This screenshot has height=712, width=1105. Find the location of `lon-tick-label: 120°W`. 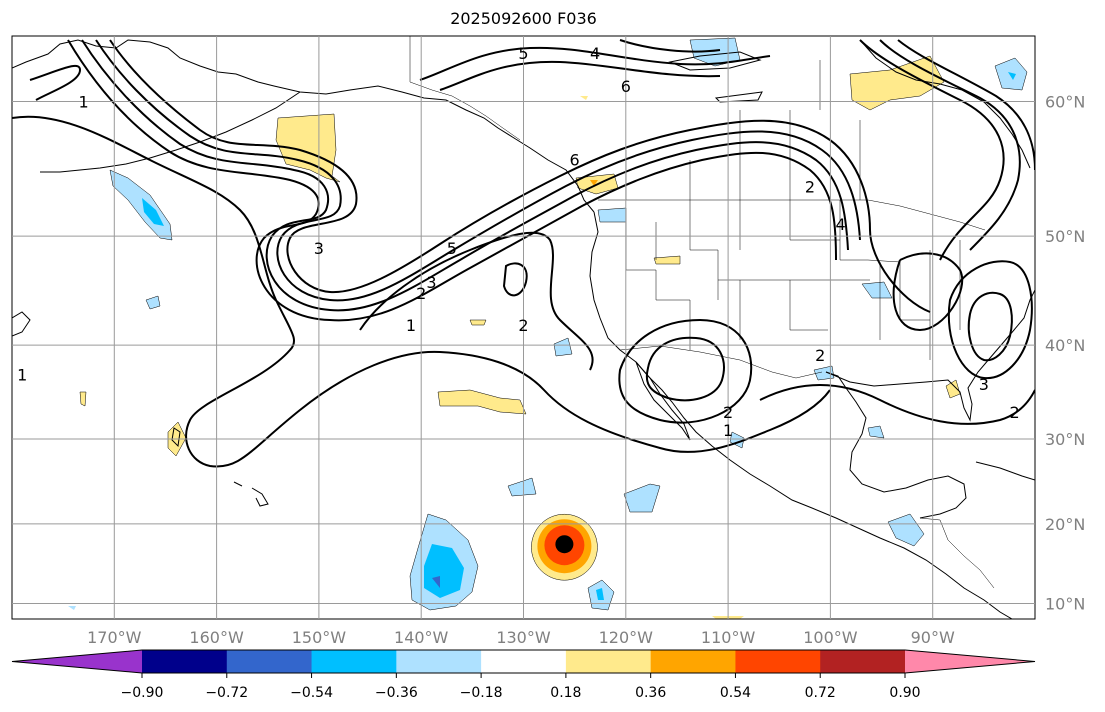

lon-tick-label: 120°W is located at coordinates (626, 637).